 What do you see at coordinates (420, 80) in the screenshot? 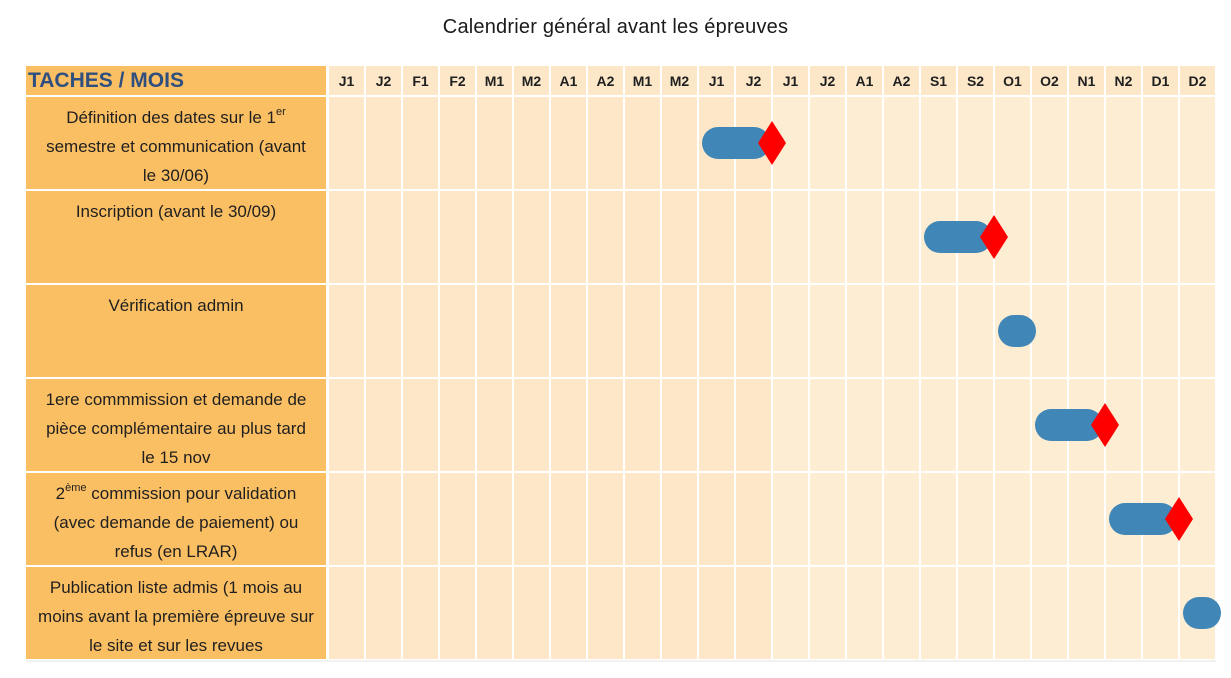
I see `period-label: F1` at bounding box center [420, 80].